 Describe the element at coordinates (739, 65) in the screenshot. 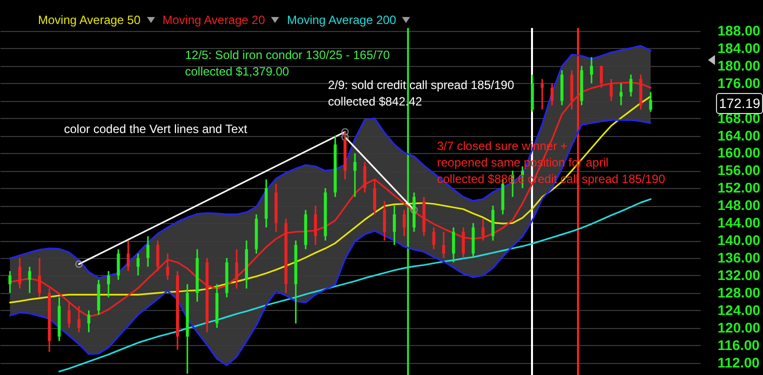

I see `y-tick-label: 180.00` at that location.